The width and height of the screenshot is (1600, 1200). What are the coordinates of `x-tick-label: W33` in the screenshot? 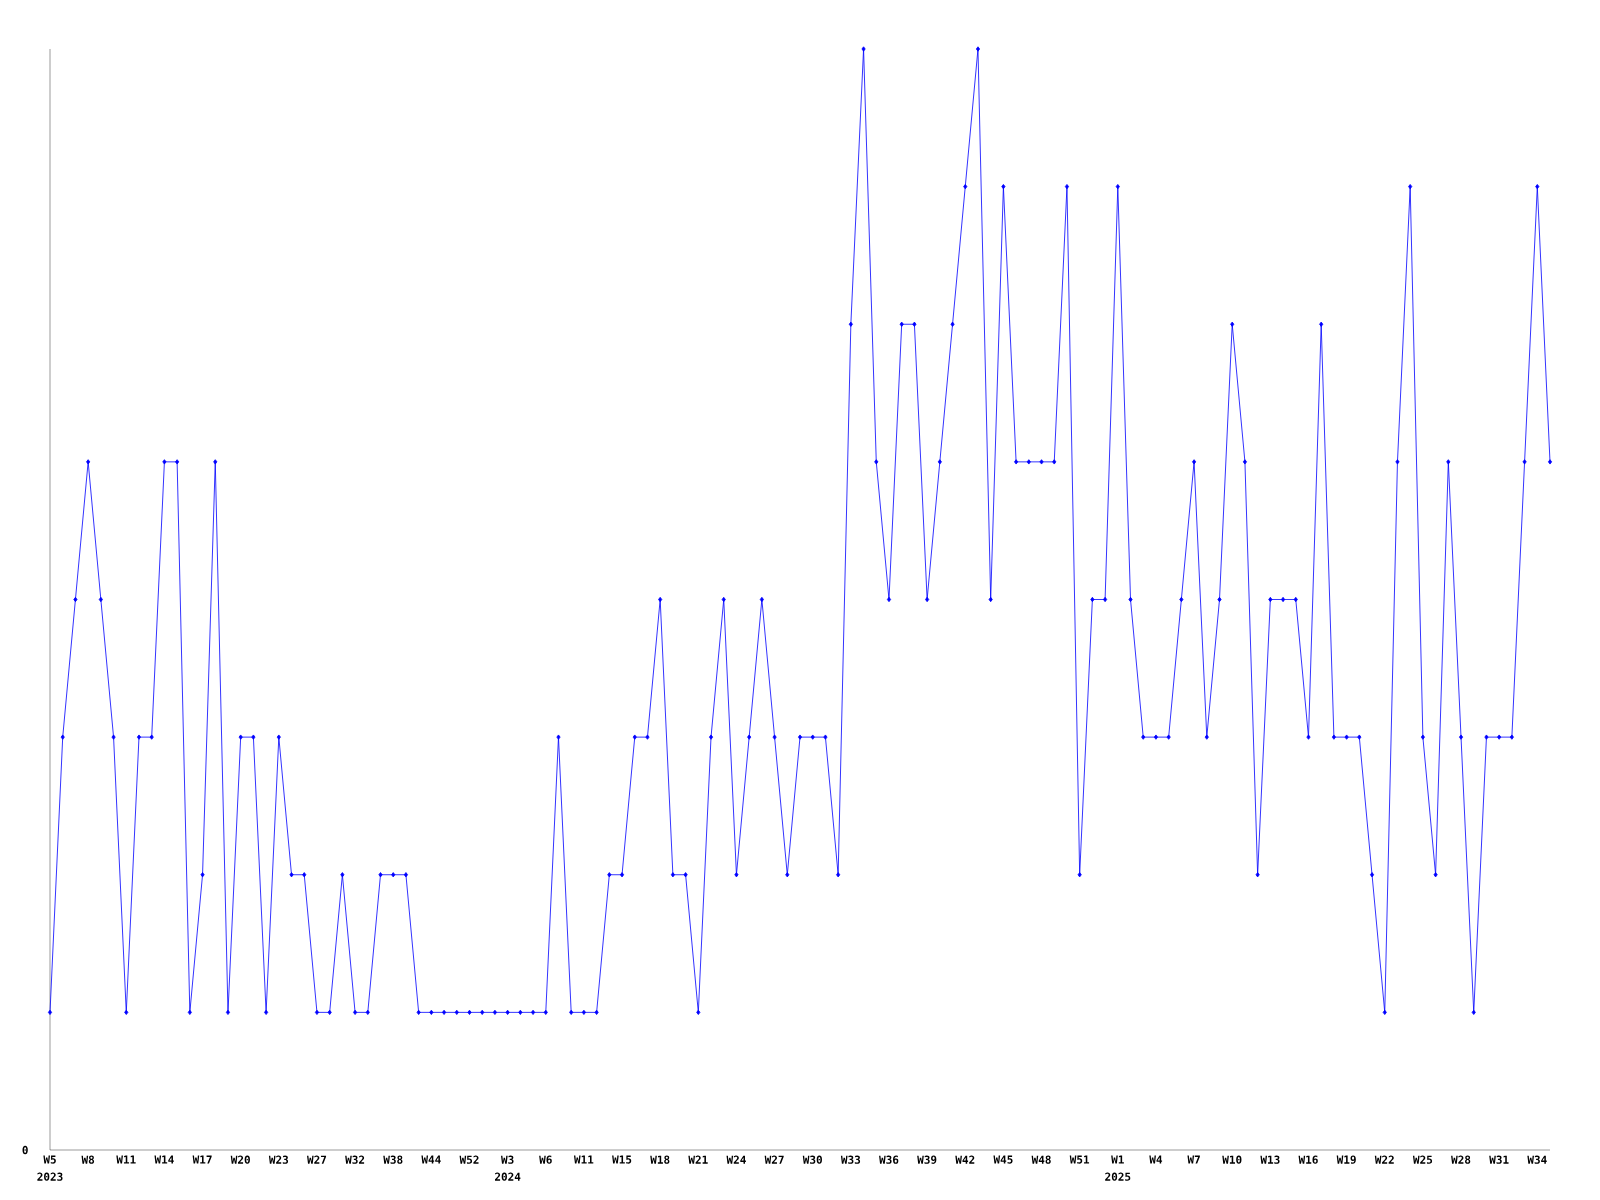 It's located at (850, 1159).